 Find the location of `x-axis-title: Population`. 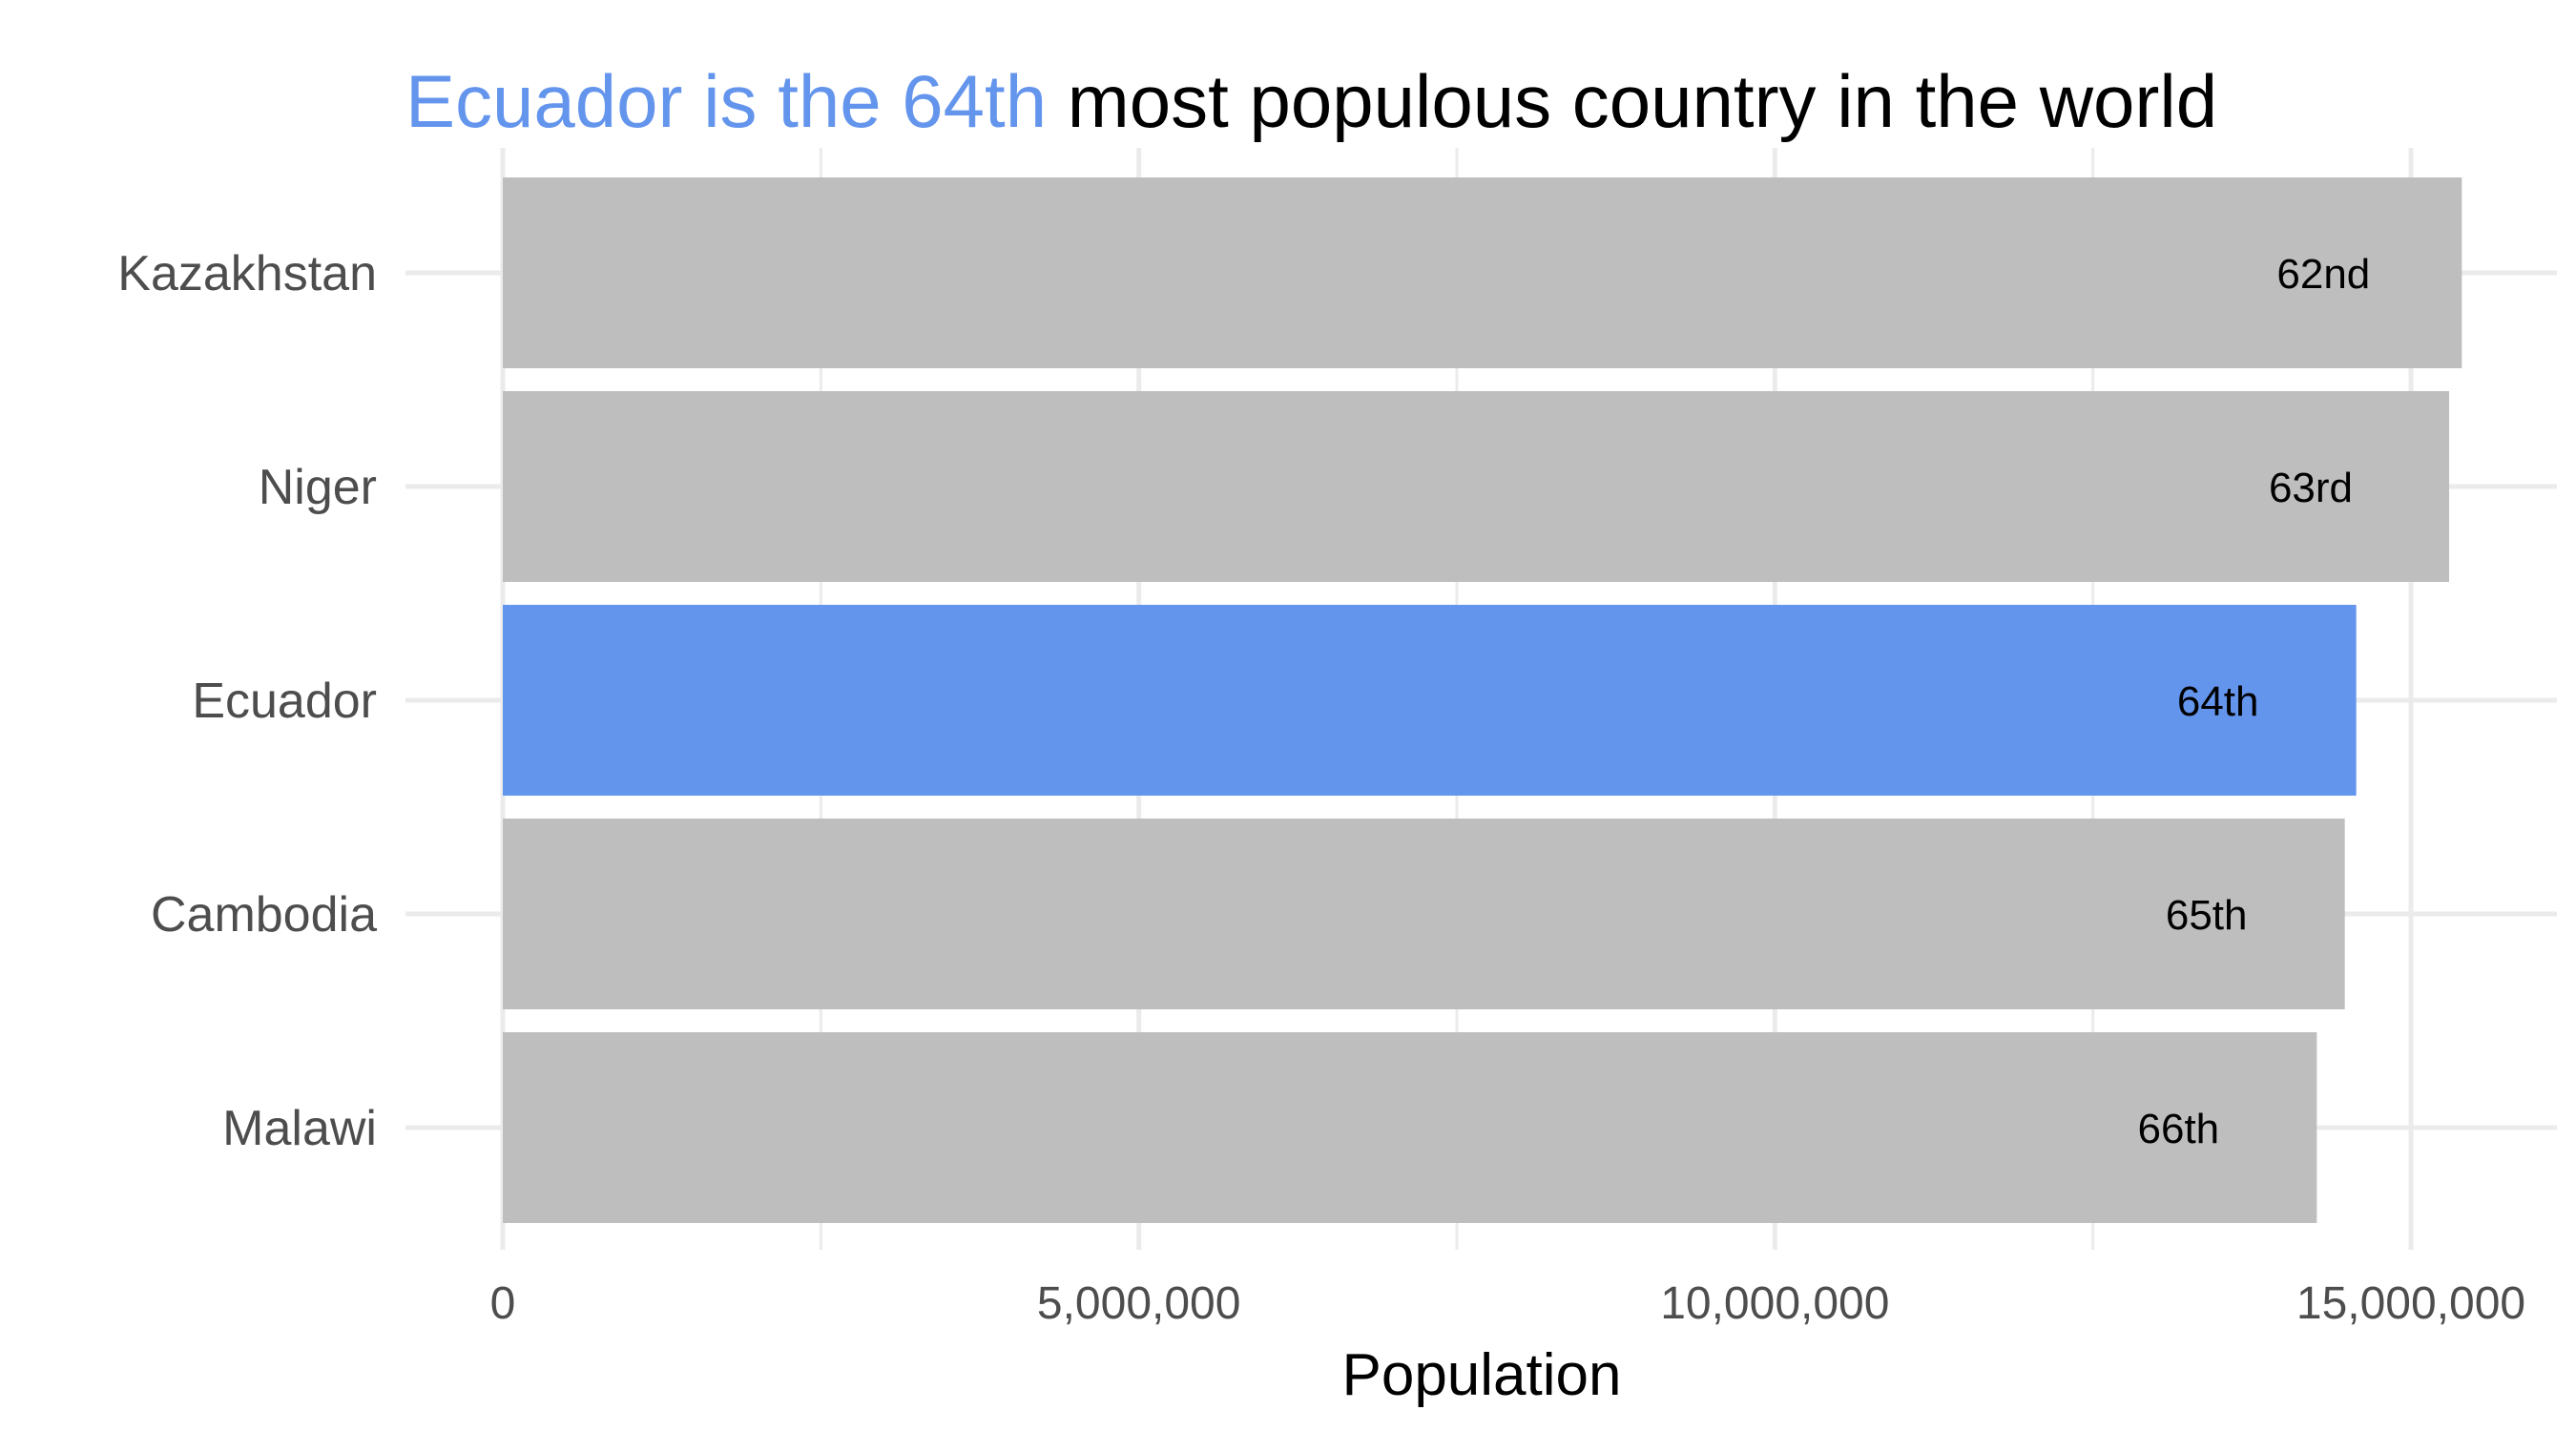

x-axis-title: Population is located at coordinates (1481, 1375).